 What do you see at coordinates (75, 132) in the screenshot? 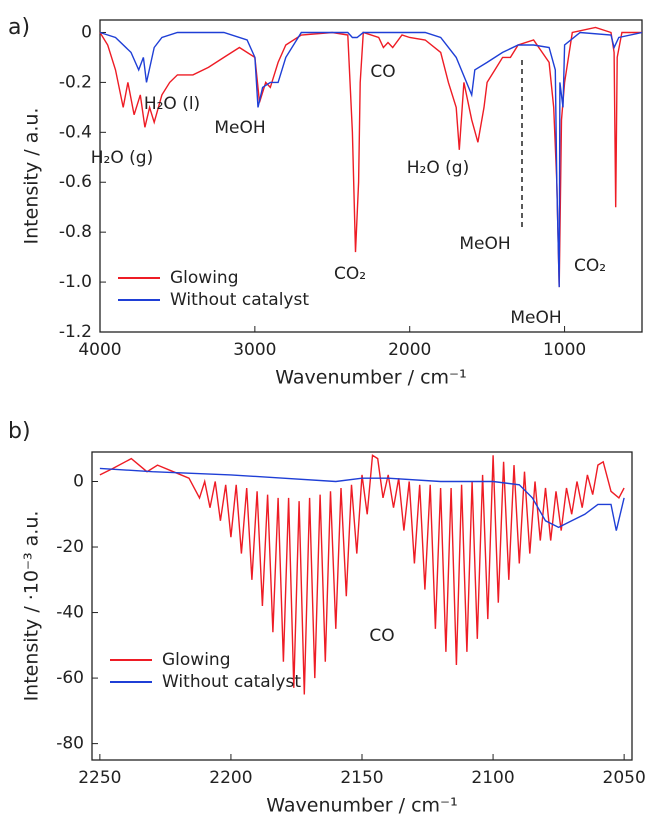
I see `y-tick-label: -0.4` at bounding box center [75, 132].